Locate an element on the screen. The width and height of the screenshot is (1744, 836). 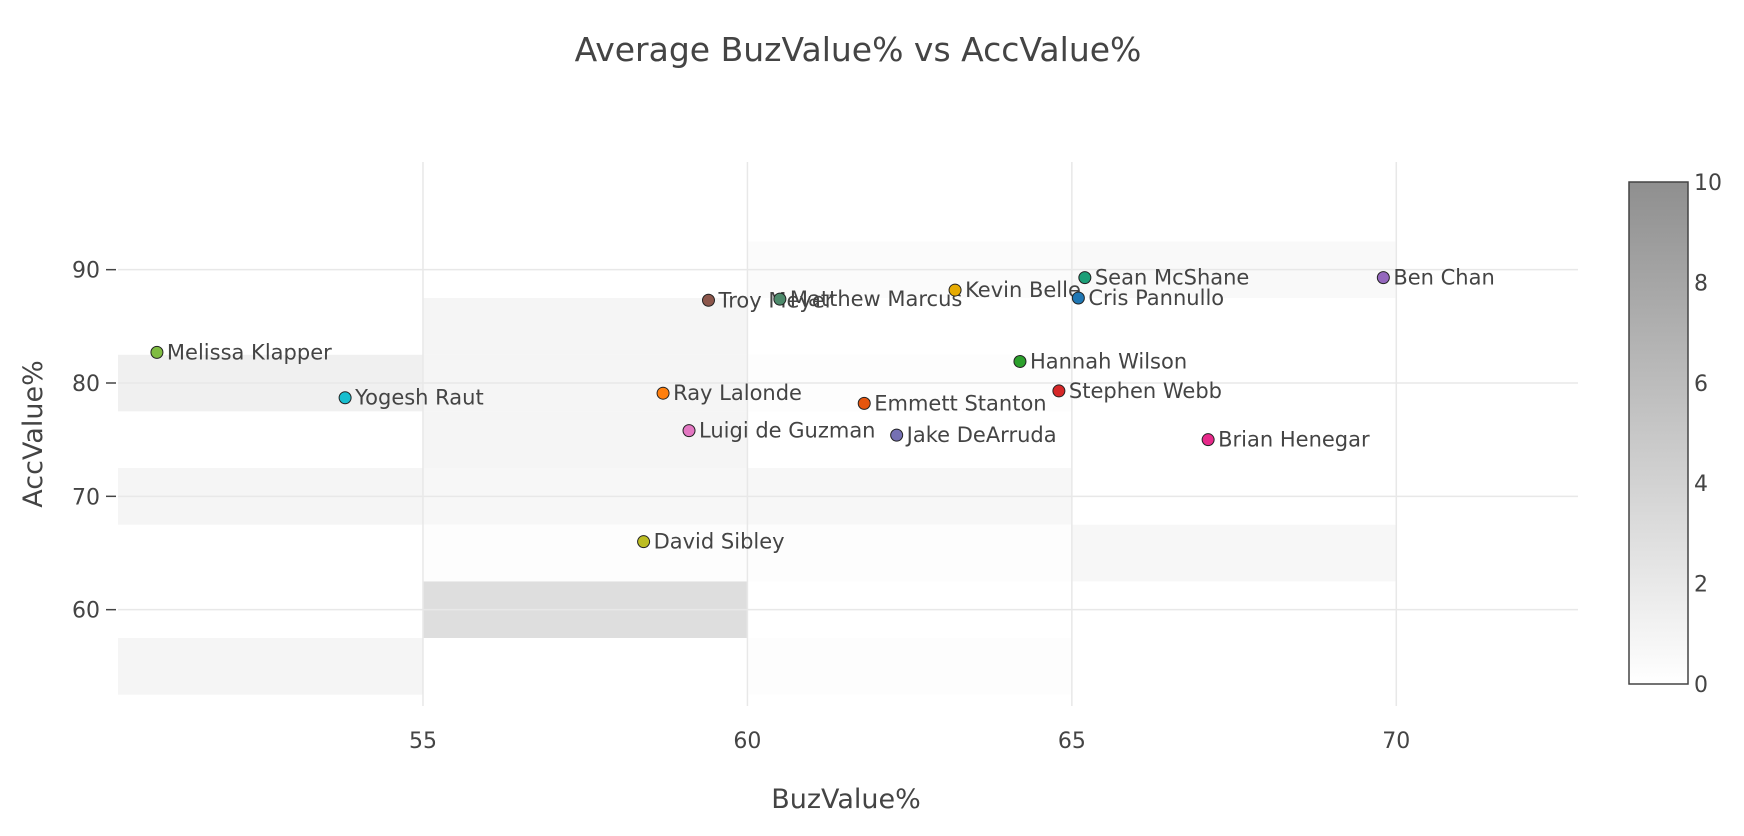
y-tick-label: 60 is located at coordinates (86, 611).